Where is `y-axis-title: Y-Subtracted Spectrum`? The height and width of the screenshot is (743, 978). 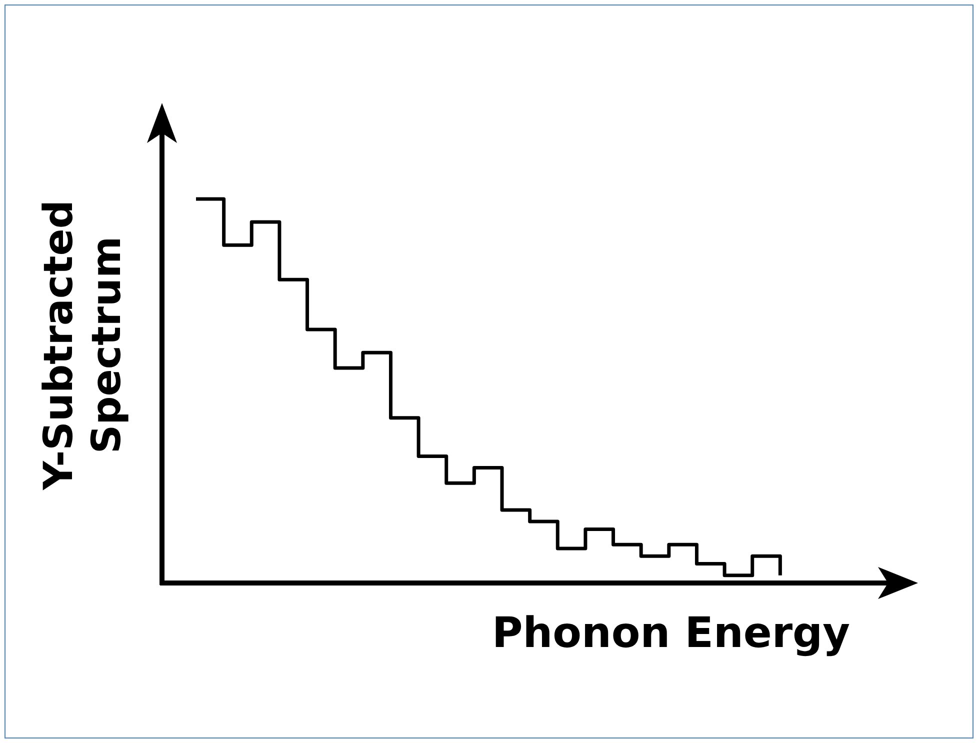 y-axis-title: Y-Subtracted Spectrum is located at coordinates (83, 346).